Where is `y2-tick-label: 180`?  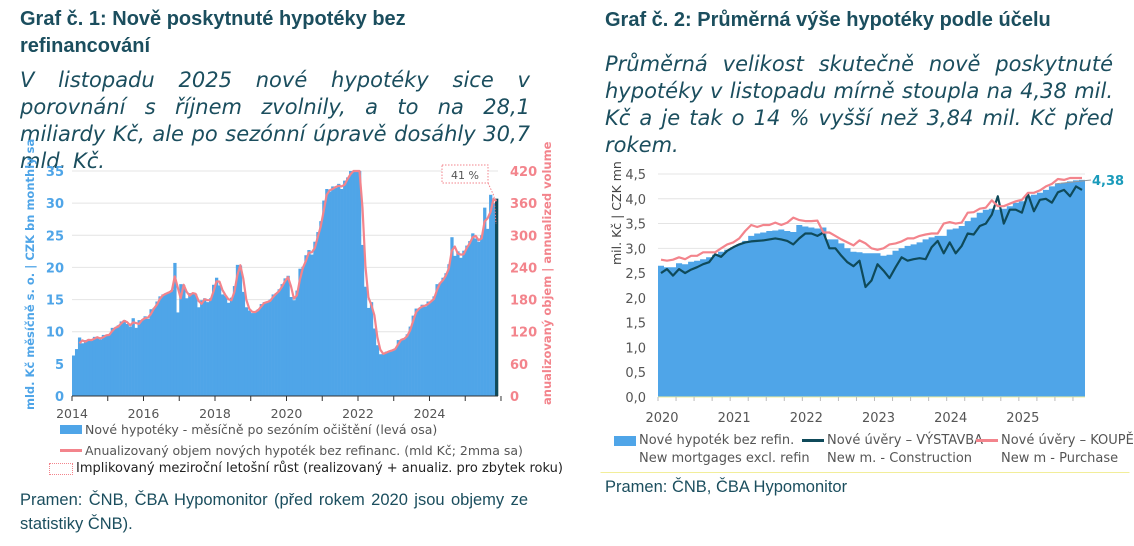 y2-tick-label: 180 is located at coordinates (523, 301).